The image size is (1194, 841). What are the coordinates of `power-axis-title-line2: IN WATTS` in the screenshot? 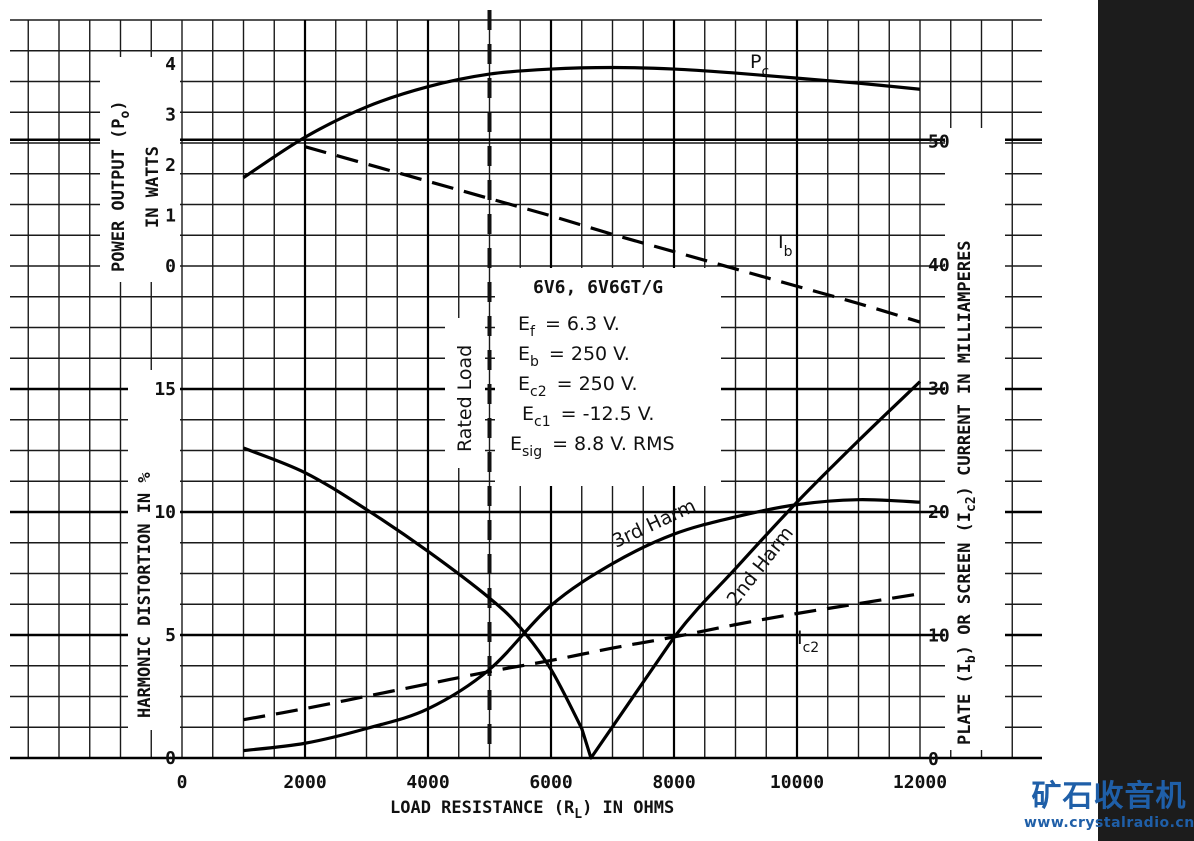 It's located at (153, 187).